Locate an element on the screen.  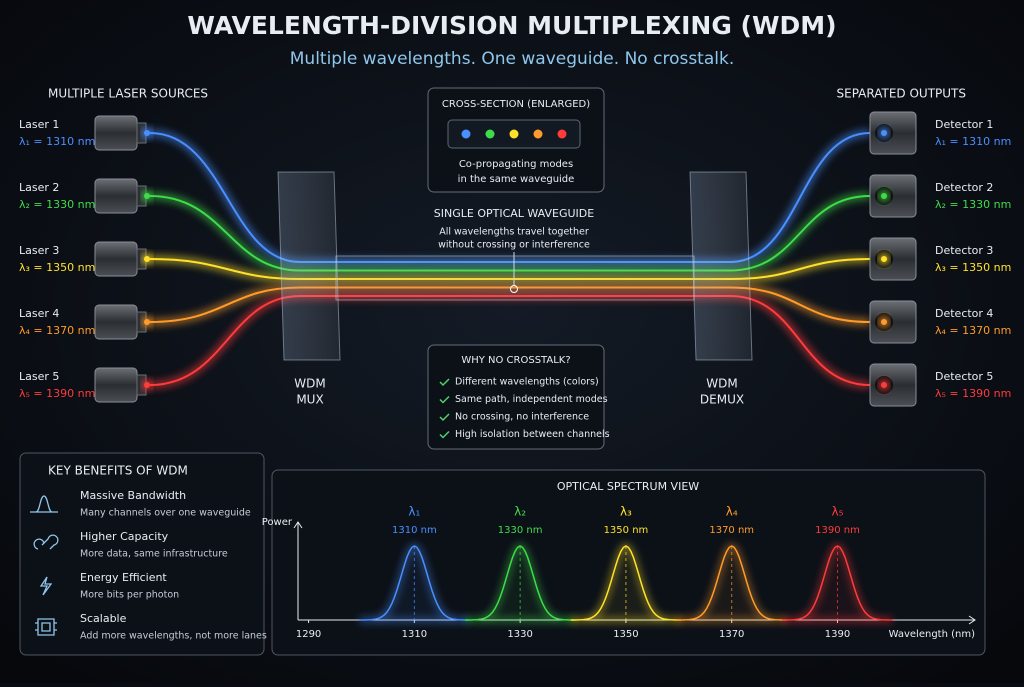
benefits-heading: KEY BENEFITS OF WDM is located at coordinates (118, 471).